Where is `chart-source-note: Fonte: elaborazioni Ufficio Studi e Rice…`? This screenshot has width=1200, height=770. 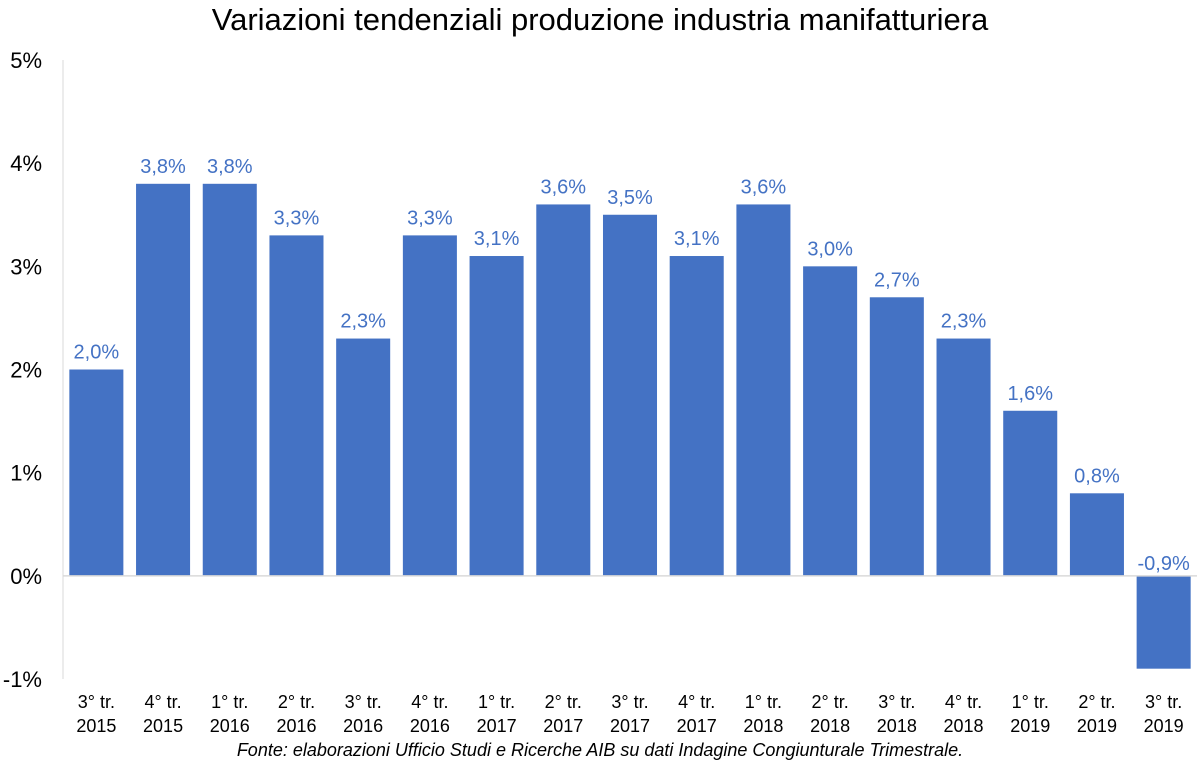 chart-source-note: Fonte: elaborazioni Ufficio Studi e Rice… is located at coordinates (600, 750).